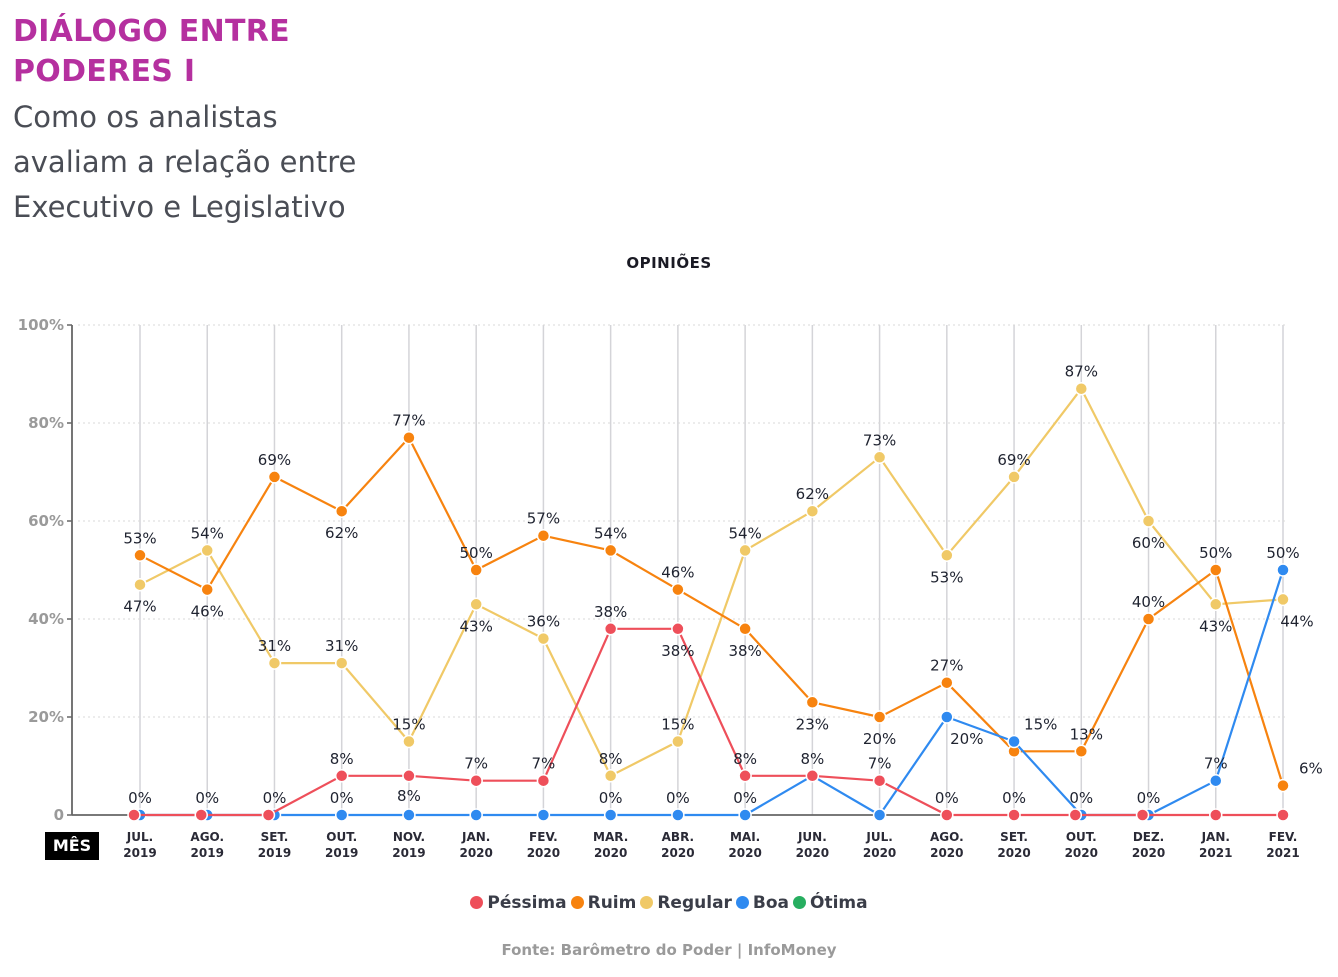 The width and height of the screenshot is (1338, 977). Describe the element at coordinates (1014, 837) in the screenshot. I see `x-tick-label-month: SET.` at that location.